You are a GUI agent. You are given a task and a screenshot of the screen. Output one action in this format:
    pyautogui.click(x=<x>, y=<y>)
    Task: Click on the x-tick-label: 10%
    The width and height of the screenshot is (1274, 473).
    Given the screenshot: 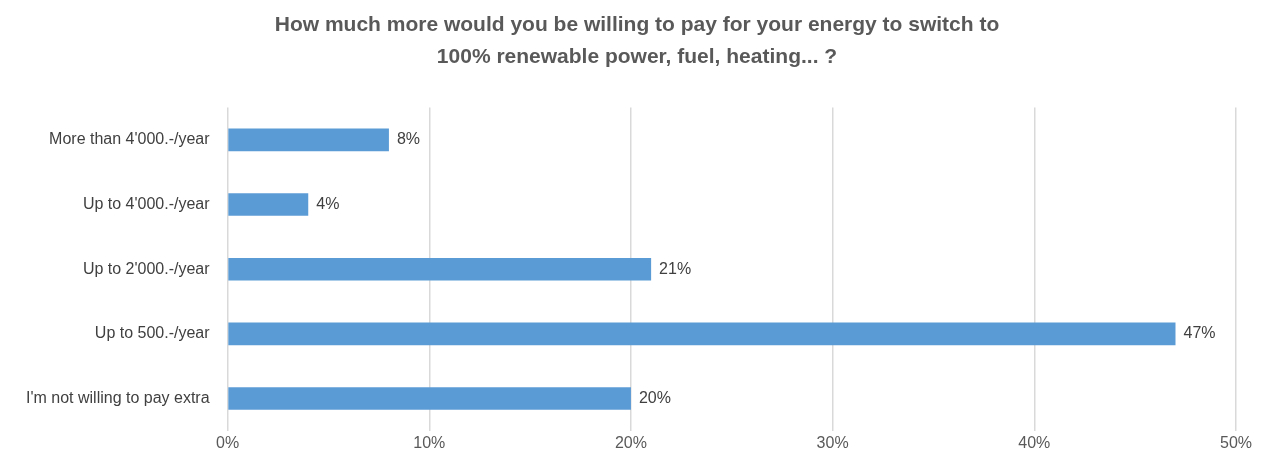 What is the action you would take?
    pyautogui.click(x=429, y=442)
    